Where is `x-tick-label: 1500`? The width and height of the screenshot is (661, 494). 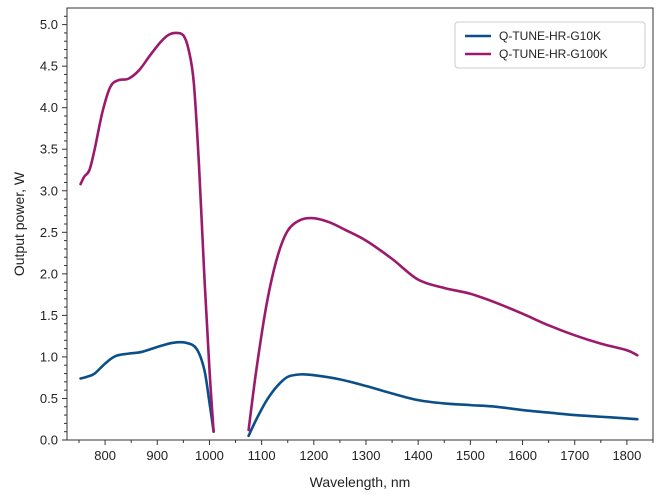
x-tick-label: 1500 is located at coordinates (470, 455).